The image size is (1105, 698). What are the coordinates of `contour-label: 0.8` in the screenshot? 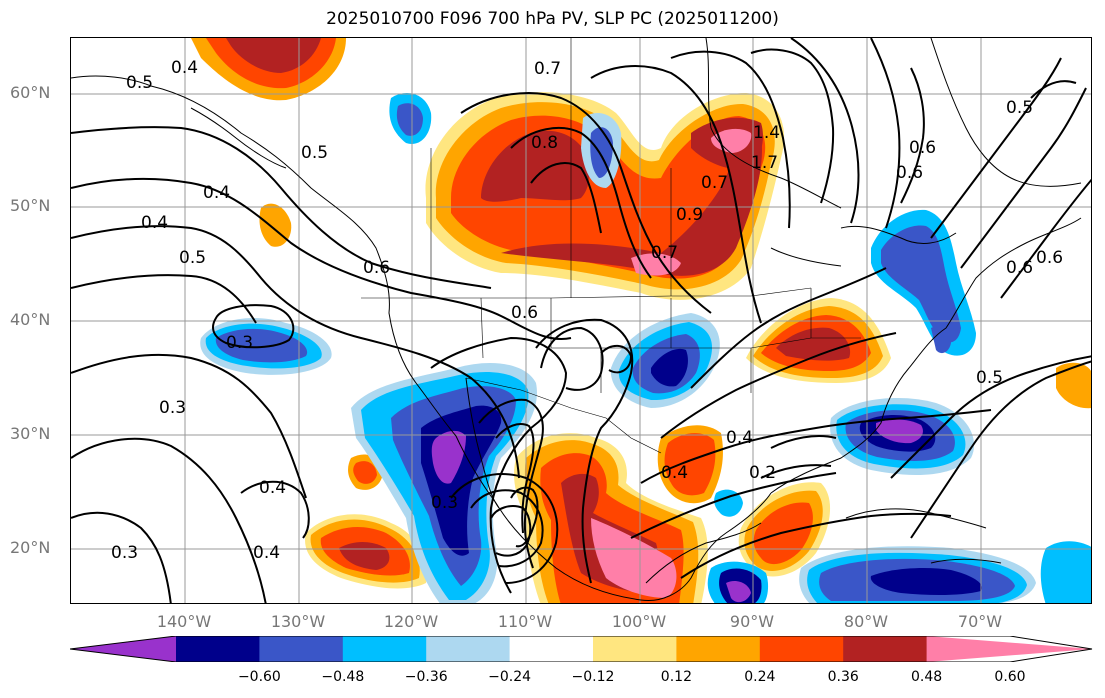 It's located at (544, 143).